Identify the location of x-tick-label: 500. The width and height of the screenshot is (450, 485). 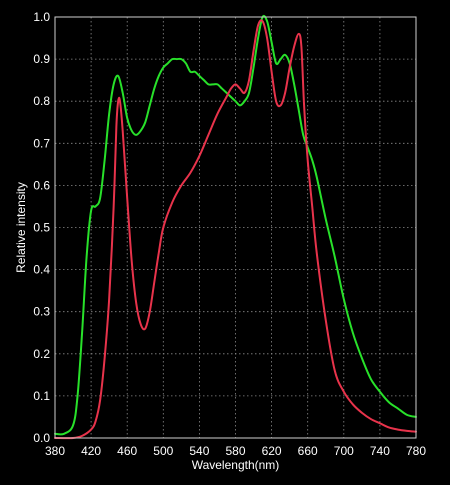
(163, 451).